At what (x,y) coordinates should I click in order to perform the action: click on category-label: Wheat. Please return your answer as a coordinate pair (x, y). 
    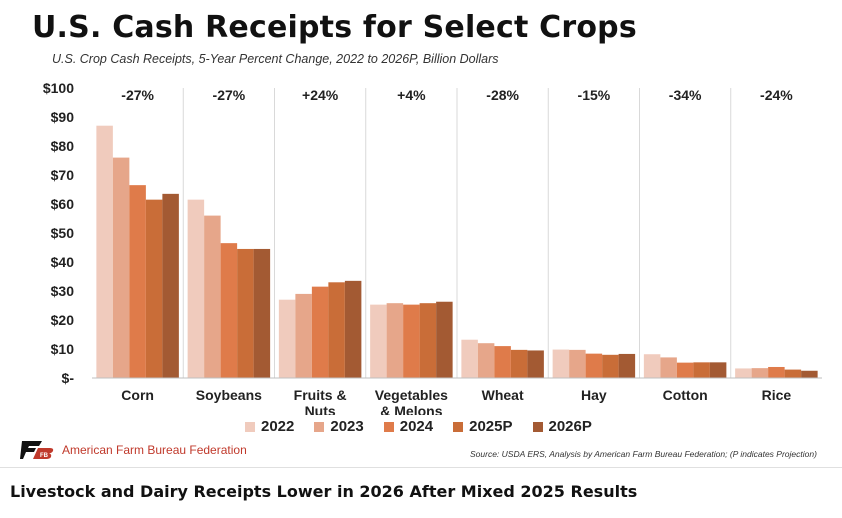
    Looking at the image, I should click on (503, 395).